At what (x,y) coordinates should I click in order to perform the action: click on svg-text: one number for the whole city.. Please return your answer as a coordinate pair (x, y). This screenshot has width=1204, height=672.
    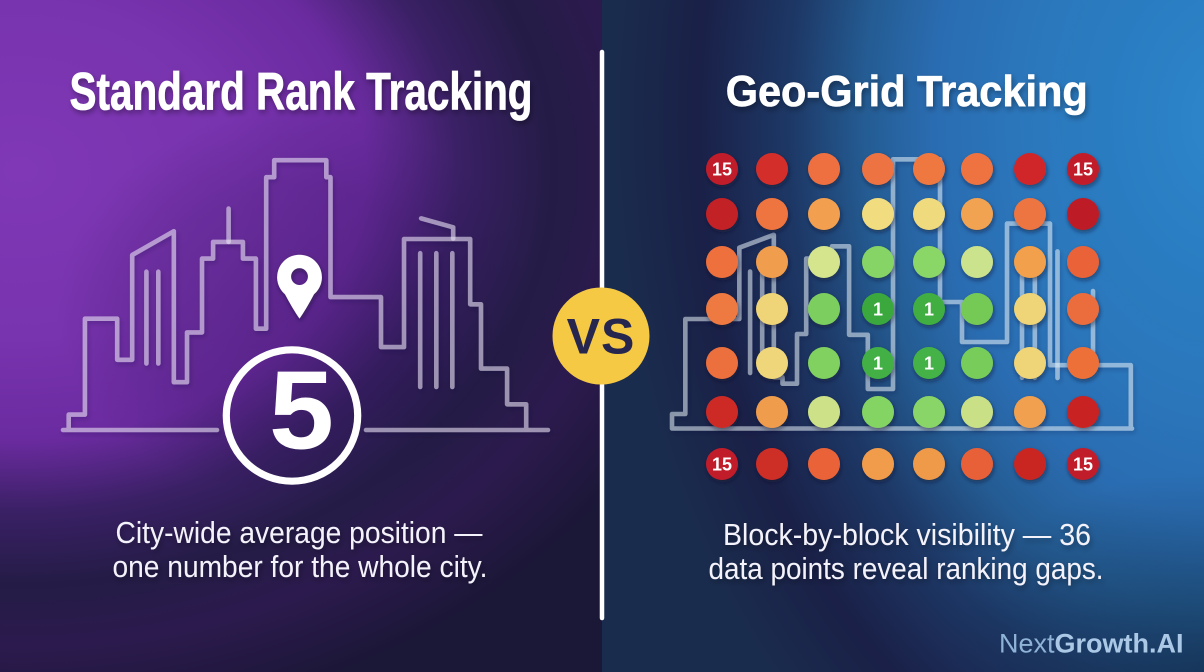
    Looking at the image, I should click on (300, 566).